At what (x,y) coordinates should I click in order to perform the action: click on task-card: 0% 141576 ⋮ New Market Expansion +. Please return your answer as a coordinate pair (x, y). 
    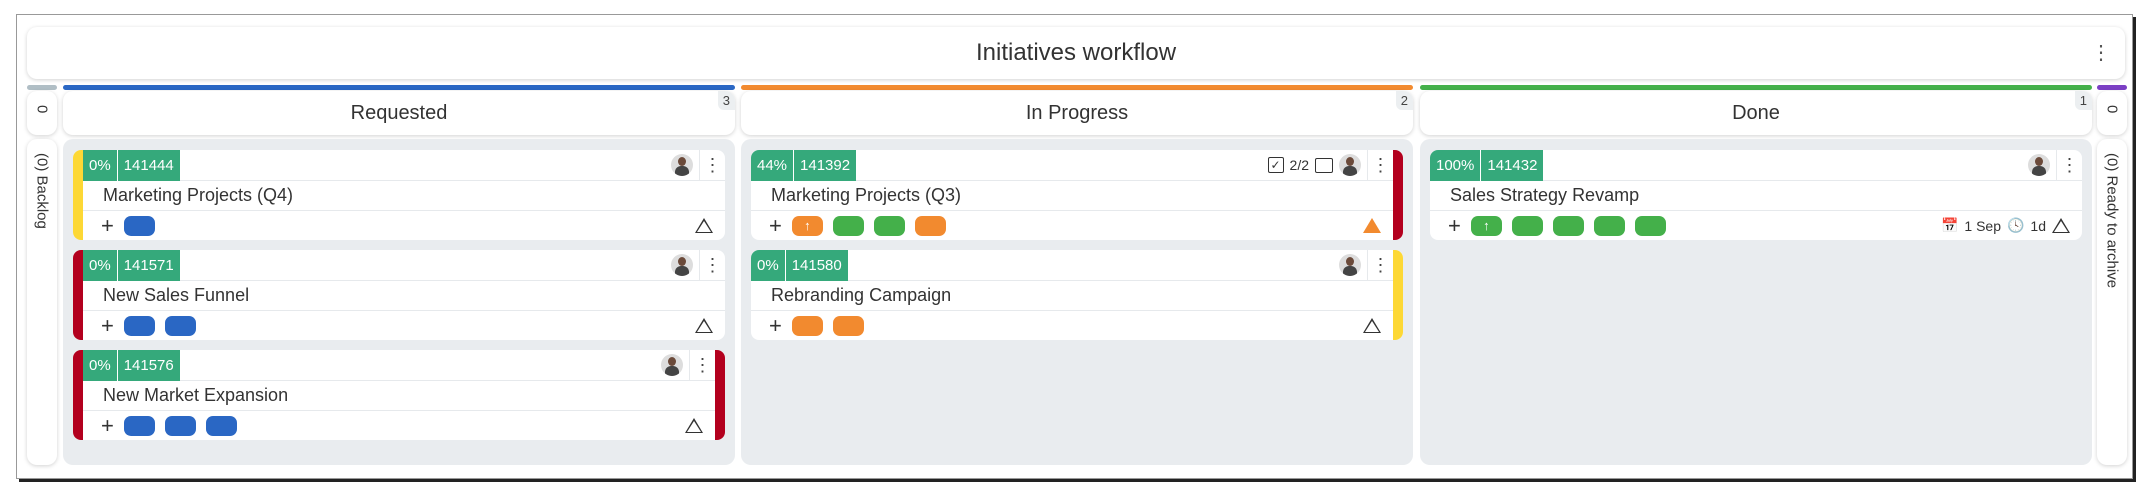
    Looking at the image, I should click on (399, 395).